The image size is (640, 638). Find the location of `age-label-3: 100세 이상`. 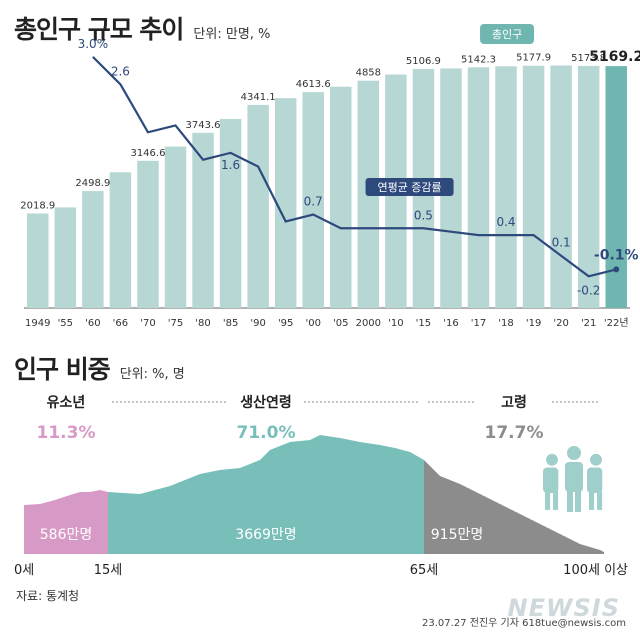

age-label-3: 100세 이상 is located at coordinates (595, 570).